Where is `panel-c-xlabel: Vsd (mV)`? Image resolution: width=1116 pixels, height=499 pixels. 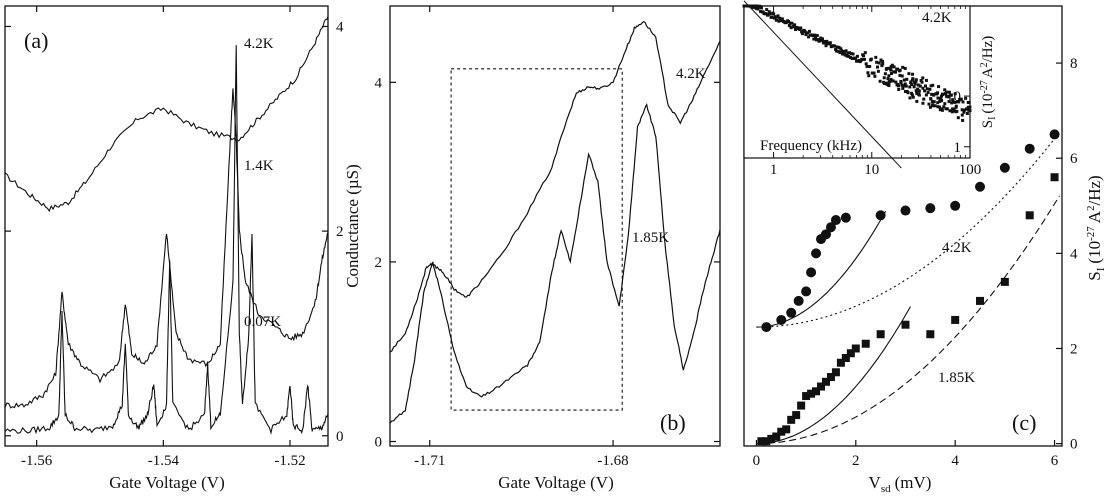
panel-c-xlabel: Vsd (mV) is located at coordinates (900, 484).